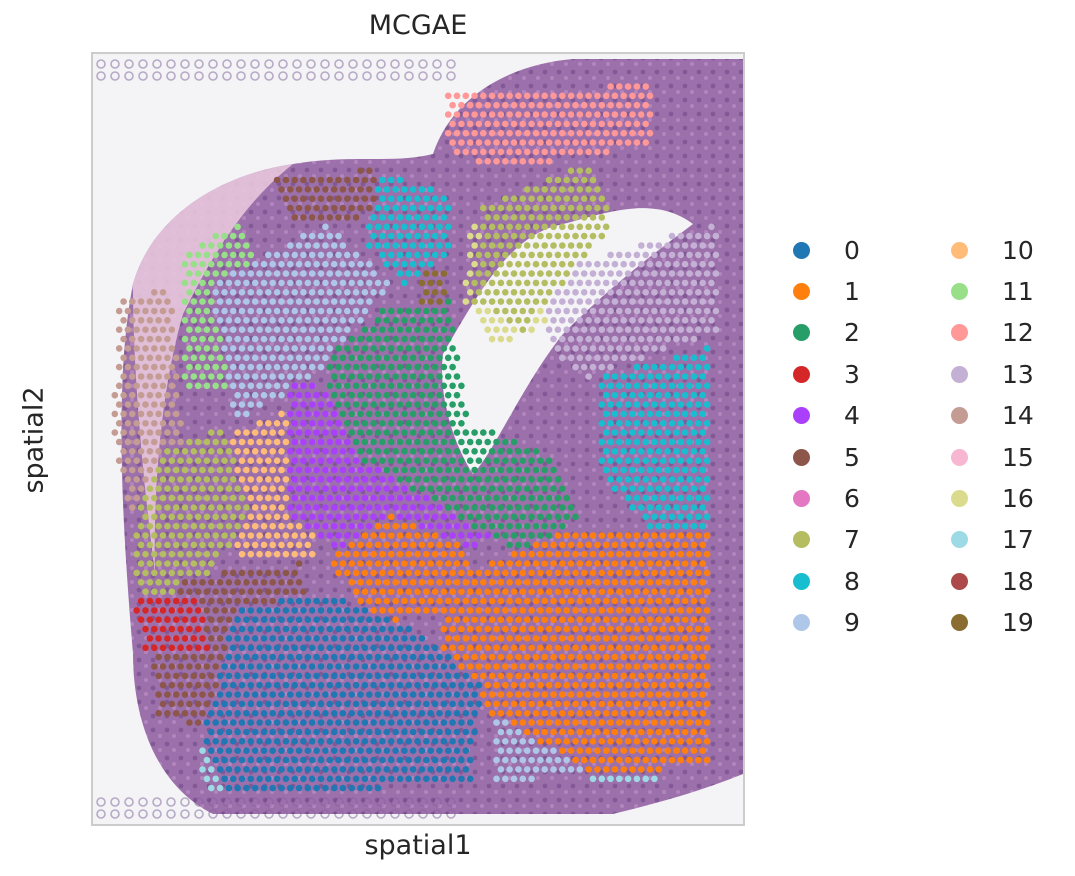 This screenshot has width=1075, height=876. What do you see at coordinates (920, 440) in the screenshot?
I see `legend: 0 1 2 3 4 5 6 7 8 9 10 11 12 13 14 15 16 17 18 19` at bounding box center [920, 440].